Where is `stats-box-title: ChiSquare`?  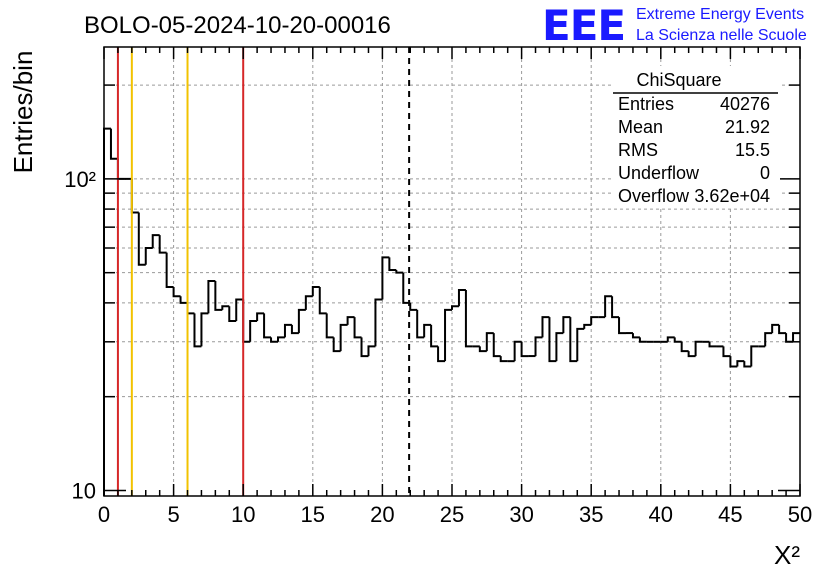
stats-box-title: ChiSquare is located at coordinates (678, 80).